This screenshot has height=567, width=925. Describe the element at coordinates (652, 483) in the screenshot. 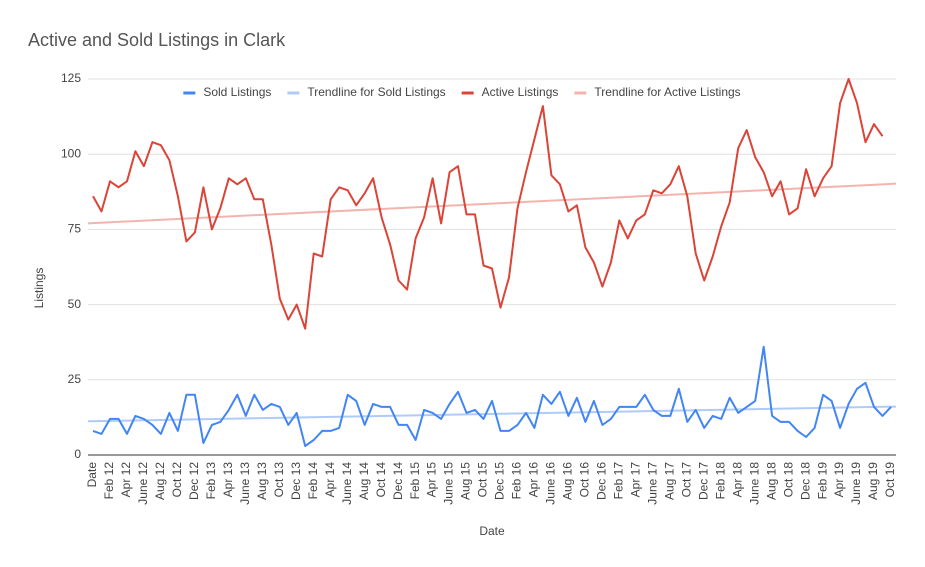

I see `x-tick-label: June 17` at that location.